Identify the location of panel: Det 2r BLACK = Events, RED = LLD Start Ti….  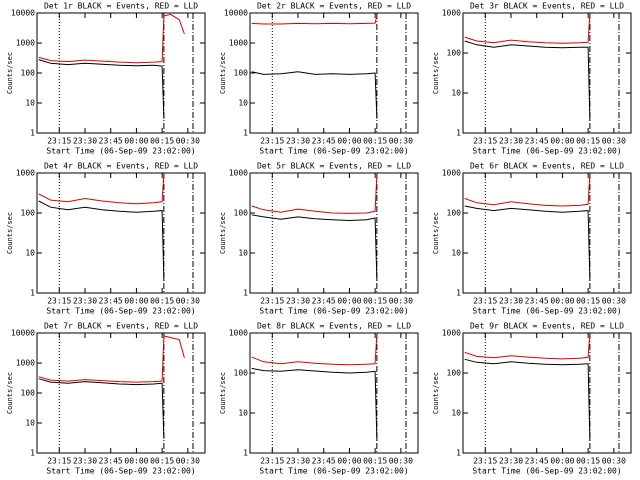
(319, 79).